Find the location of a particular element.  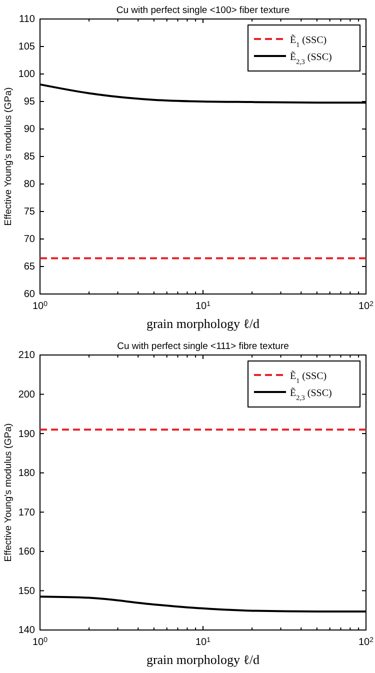

y-tick-label: 95 is located at coordinates (30, 102).